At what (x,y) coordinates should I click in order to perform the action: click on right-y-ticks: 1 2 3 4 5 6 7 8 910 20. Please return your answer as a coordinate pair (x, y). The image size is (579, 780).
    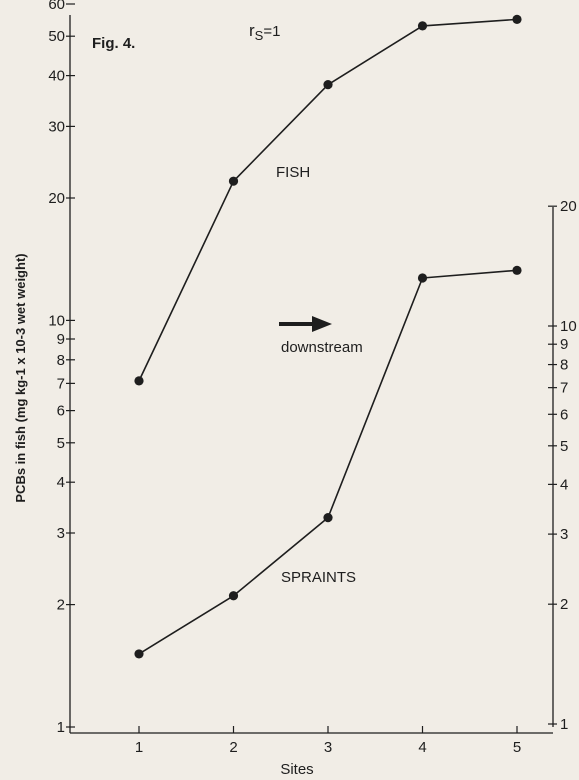
    Looking at the image, I should click on (562, 465).